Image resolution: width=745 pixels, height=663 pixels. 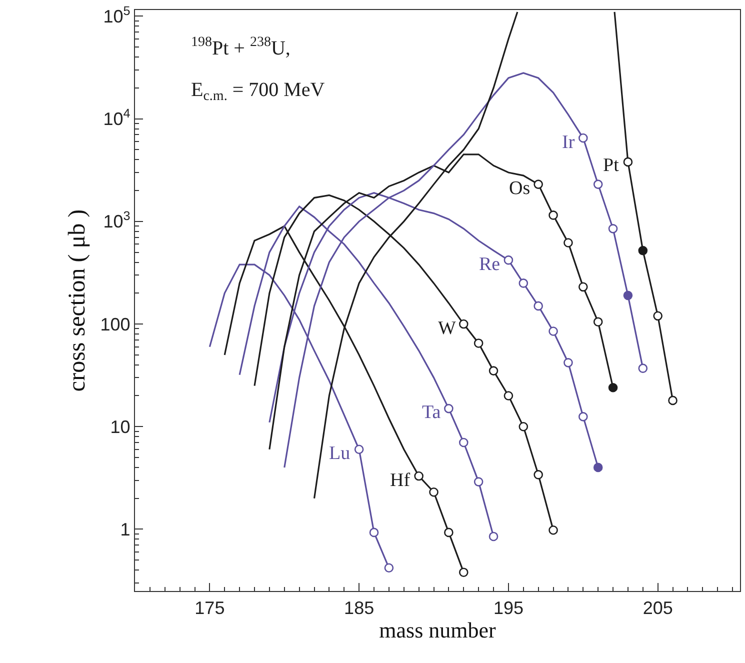 I want to click on y-tick-label: 100, so click(x=115, y=324).